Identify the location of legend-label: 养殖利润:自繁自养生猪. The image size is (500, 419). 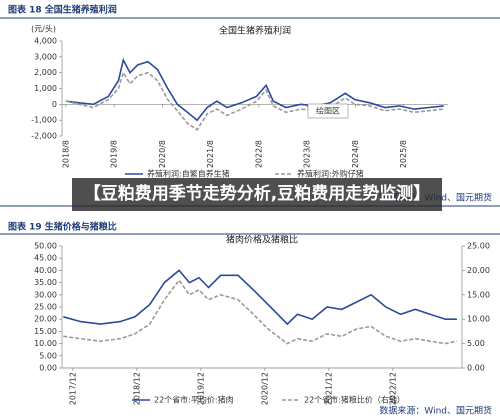
(188, 174).